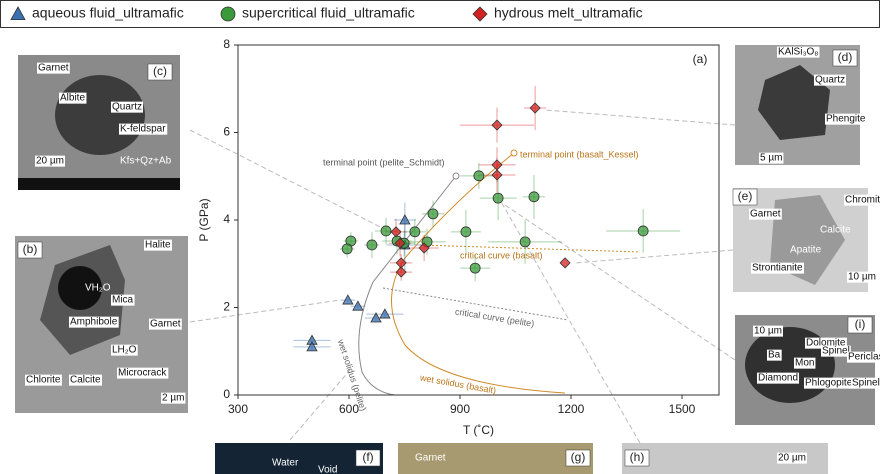 The height and width of the screenshot is (474, 880). What do you see at coordinates (846, 119) in the screenshot?
I see `inset-label: Phengite` at bounding box center [846, 119].